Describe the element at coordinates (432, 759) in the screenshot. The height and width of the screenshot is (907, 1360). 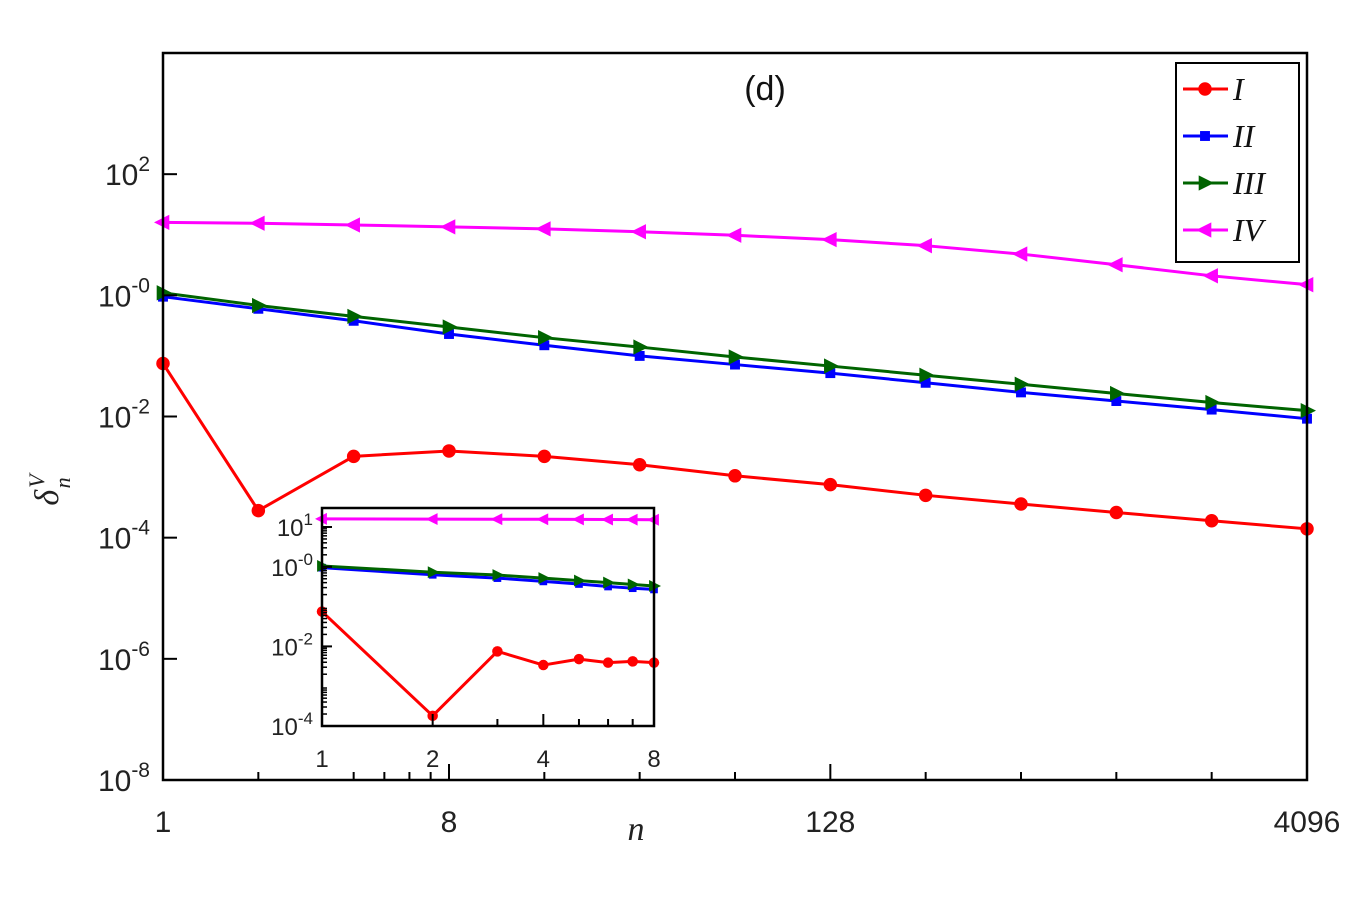
I see `inset-x-tick-label: 2` at that location.